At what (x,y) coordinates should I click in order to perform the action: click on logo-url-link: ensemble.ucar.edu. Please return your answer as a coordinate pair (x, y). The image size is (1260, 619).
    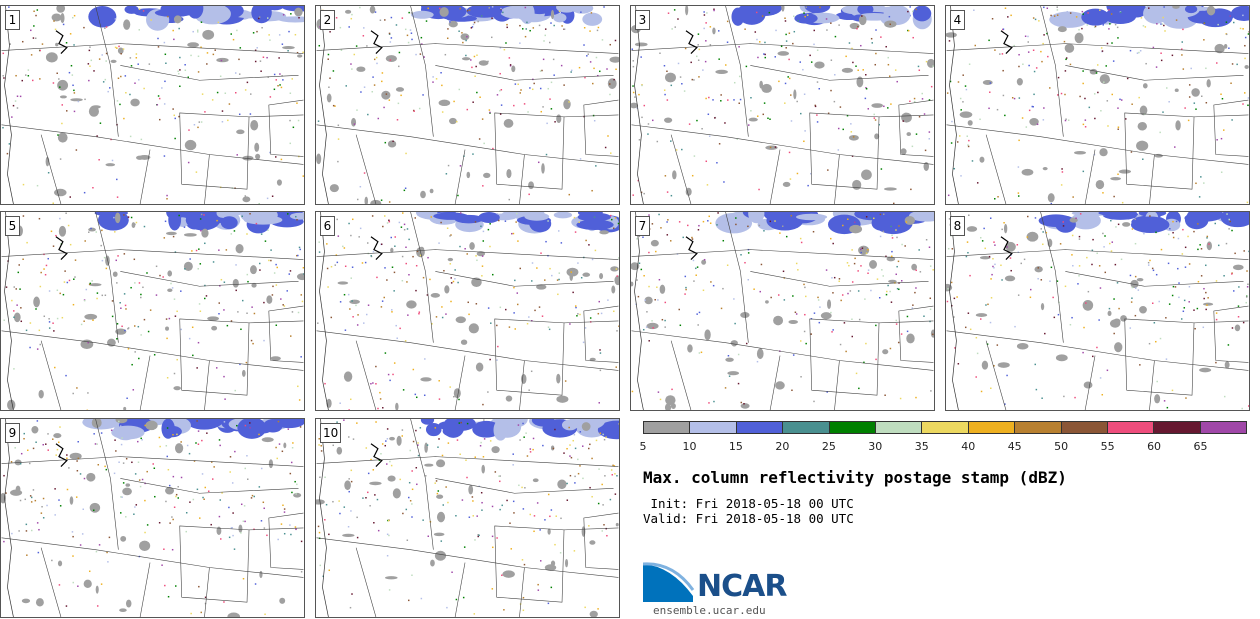
    Looking at the image, I should click on (709, 610).